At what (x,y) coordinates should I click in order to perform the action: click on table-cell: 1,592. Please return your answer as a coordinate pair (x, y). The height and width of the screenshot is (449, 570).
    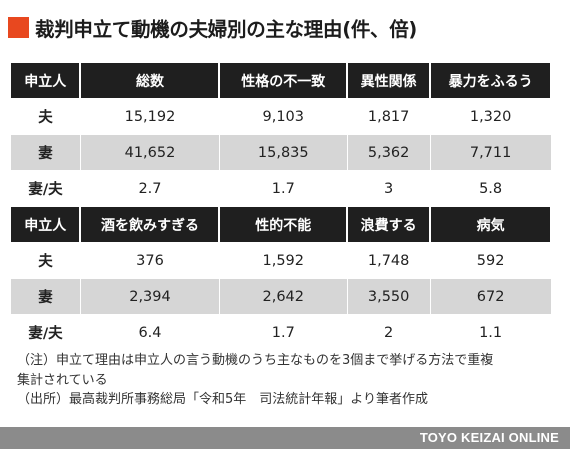
    Looking at the image, I should click on (283, 260).